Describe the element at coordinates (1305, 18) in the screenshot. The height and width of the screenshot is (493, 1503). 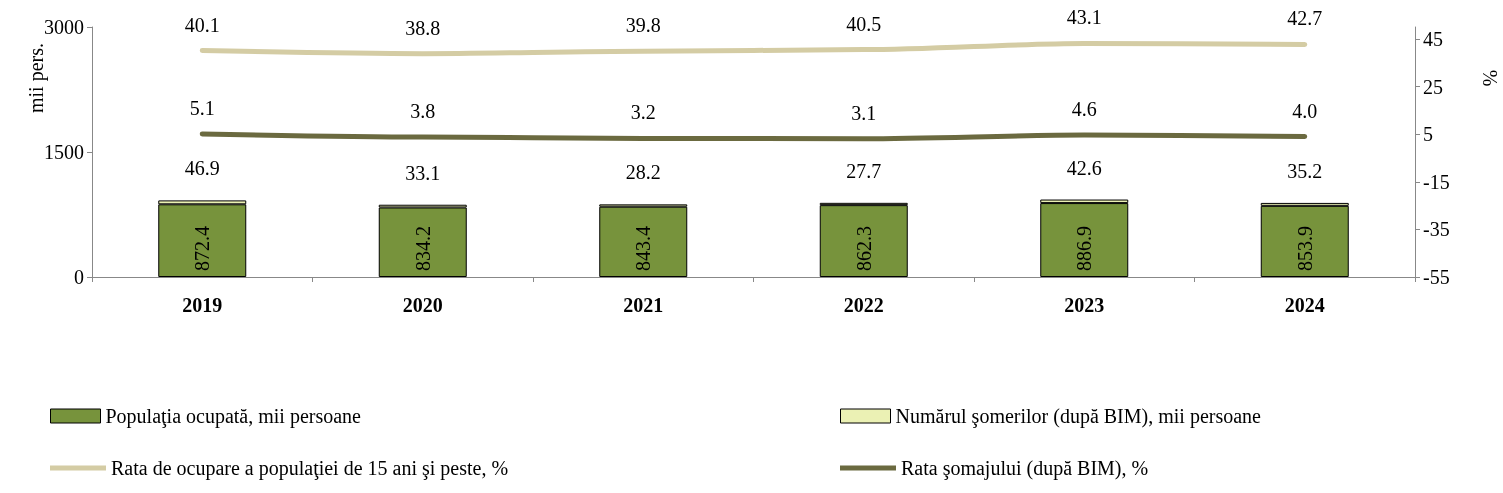
I see `data-label: 42.7` at that location.